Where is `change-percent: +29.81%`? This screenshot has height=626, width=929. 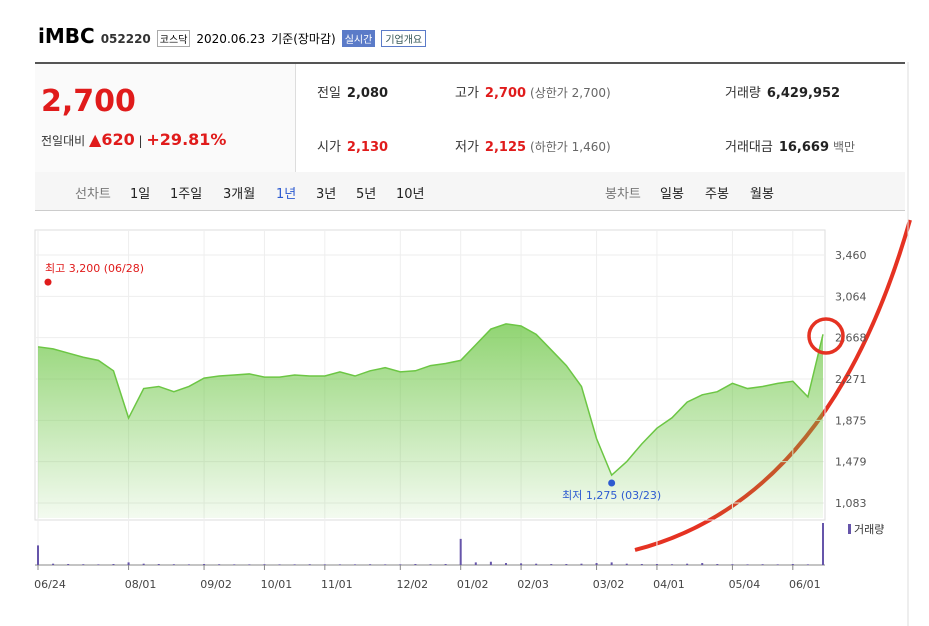 change-percent: +29.81% is located at coordinates (186, 139).